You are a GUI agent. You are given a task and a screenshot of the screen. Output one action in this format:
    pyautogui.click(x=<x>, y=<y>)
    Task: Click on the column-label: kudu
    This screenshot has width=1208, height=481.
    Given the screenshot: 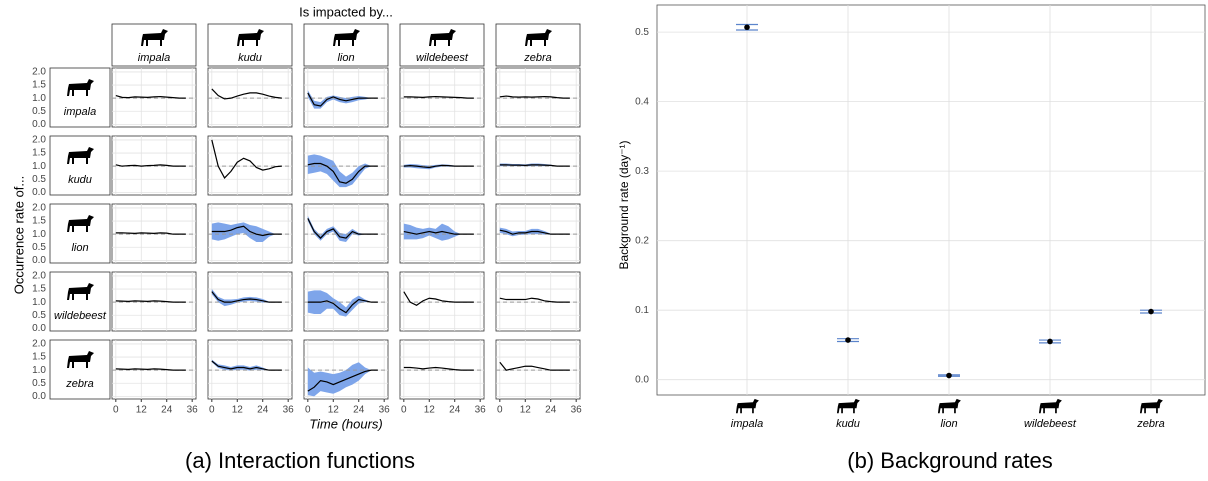 What is the action you would take?
    pyautogui.click(x=250, y=58)
    